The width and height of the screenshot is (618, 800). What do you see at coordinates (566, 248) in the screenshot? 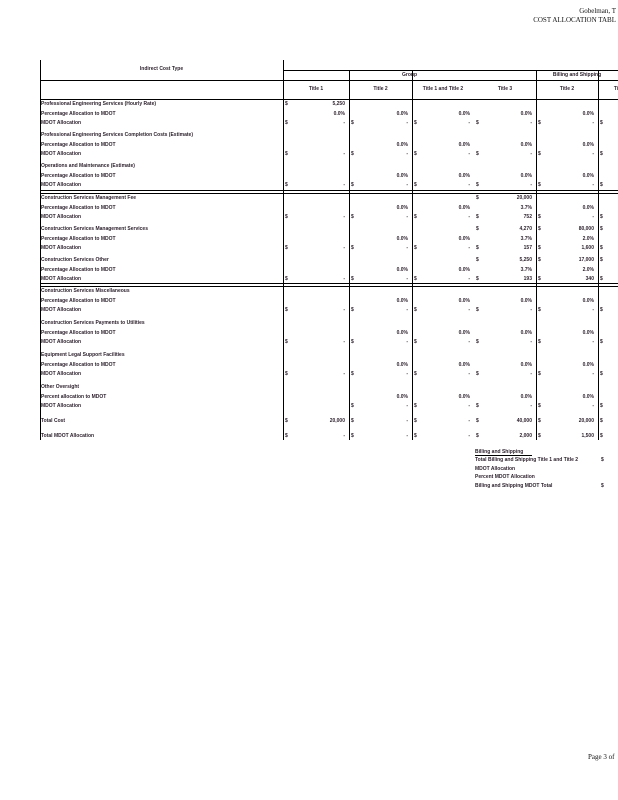
I see `table-cell: $1,600` at bounding box center [566, 248].